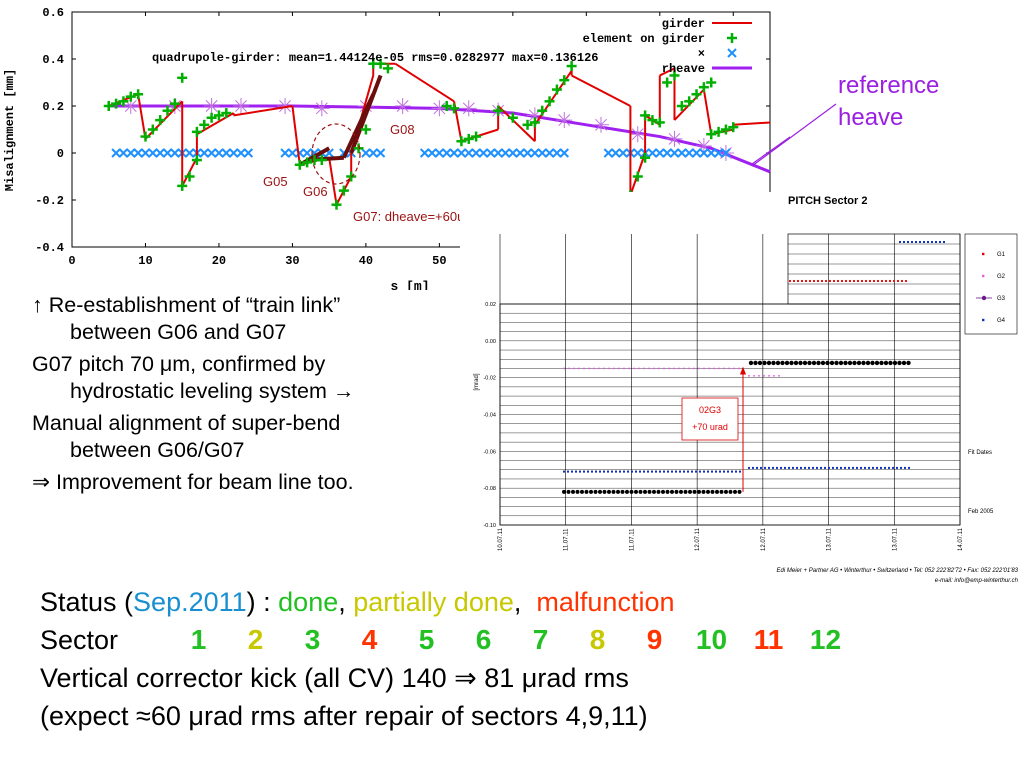  Describe the element at coordinates (710, 410) in the screenshot. I see `chart2-callout-1: 02G3` at that location.